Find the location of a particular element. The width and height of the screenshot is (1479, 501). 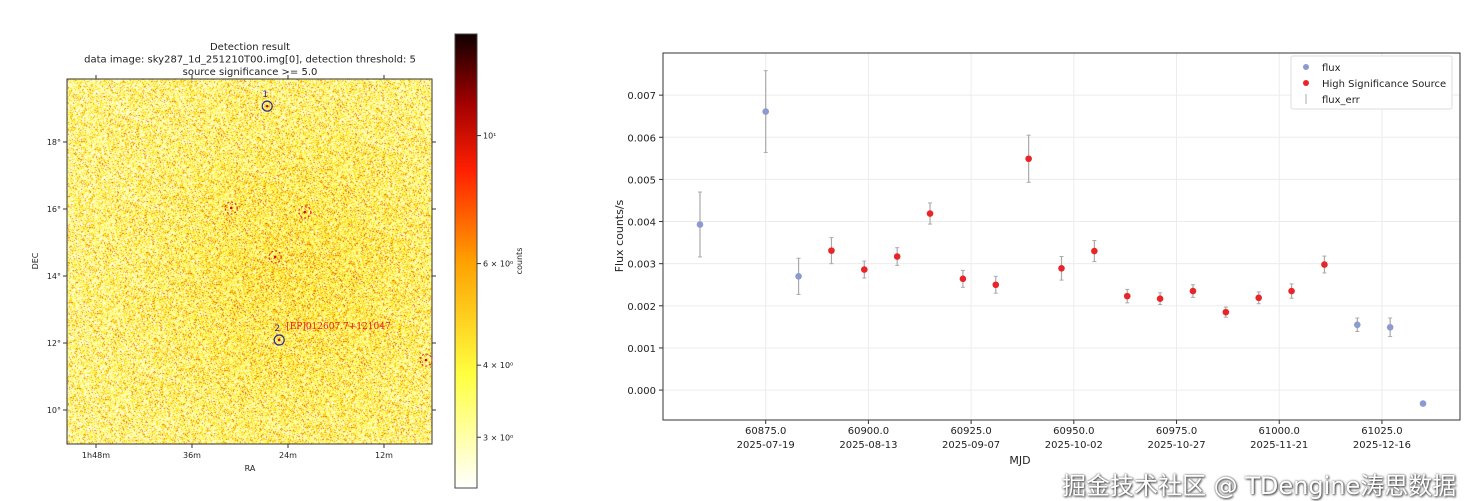

dec-tick-label: 14° is located at coordinates (54, 276).